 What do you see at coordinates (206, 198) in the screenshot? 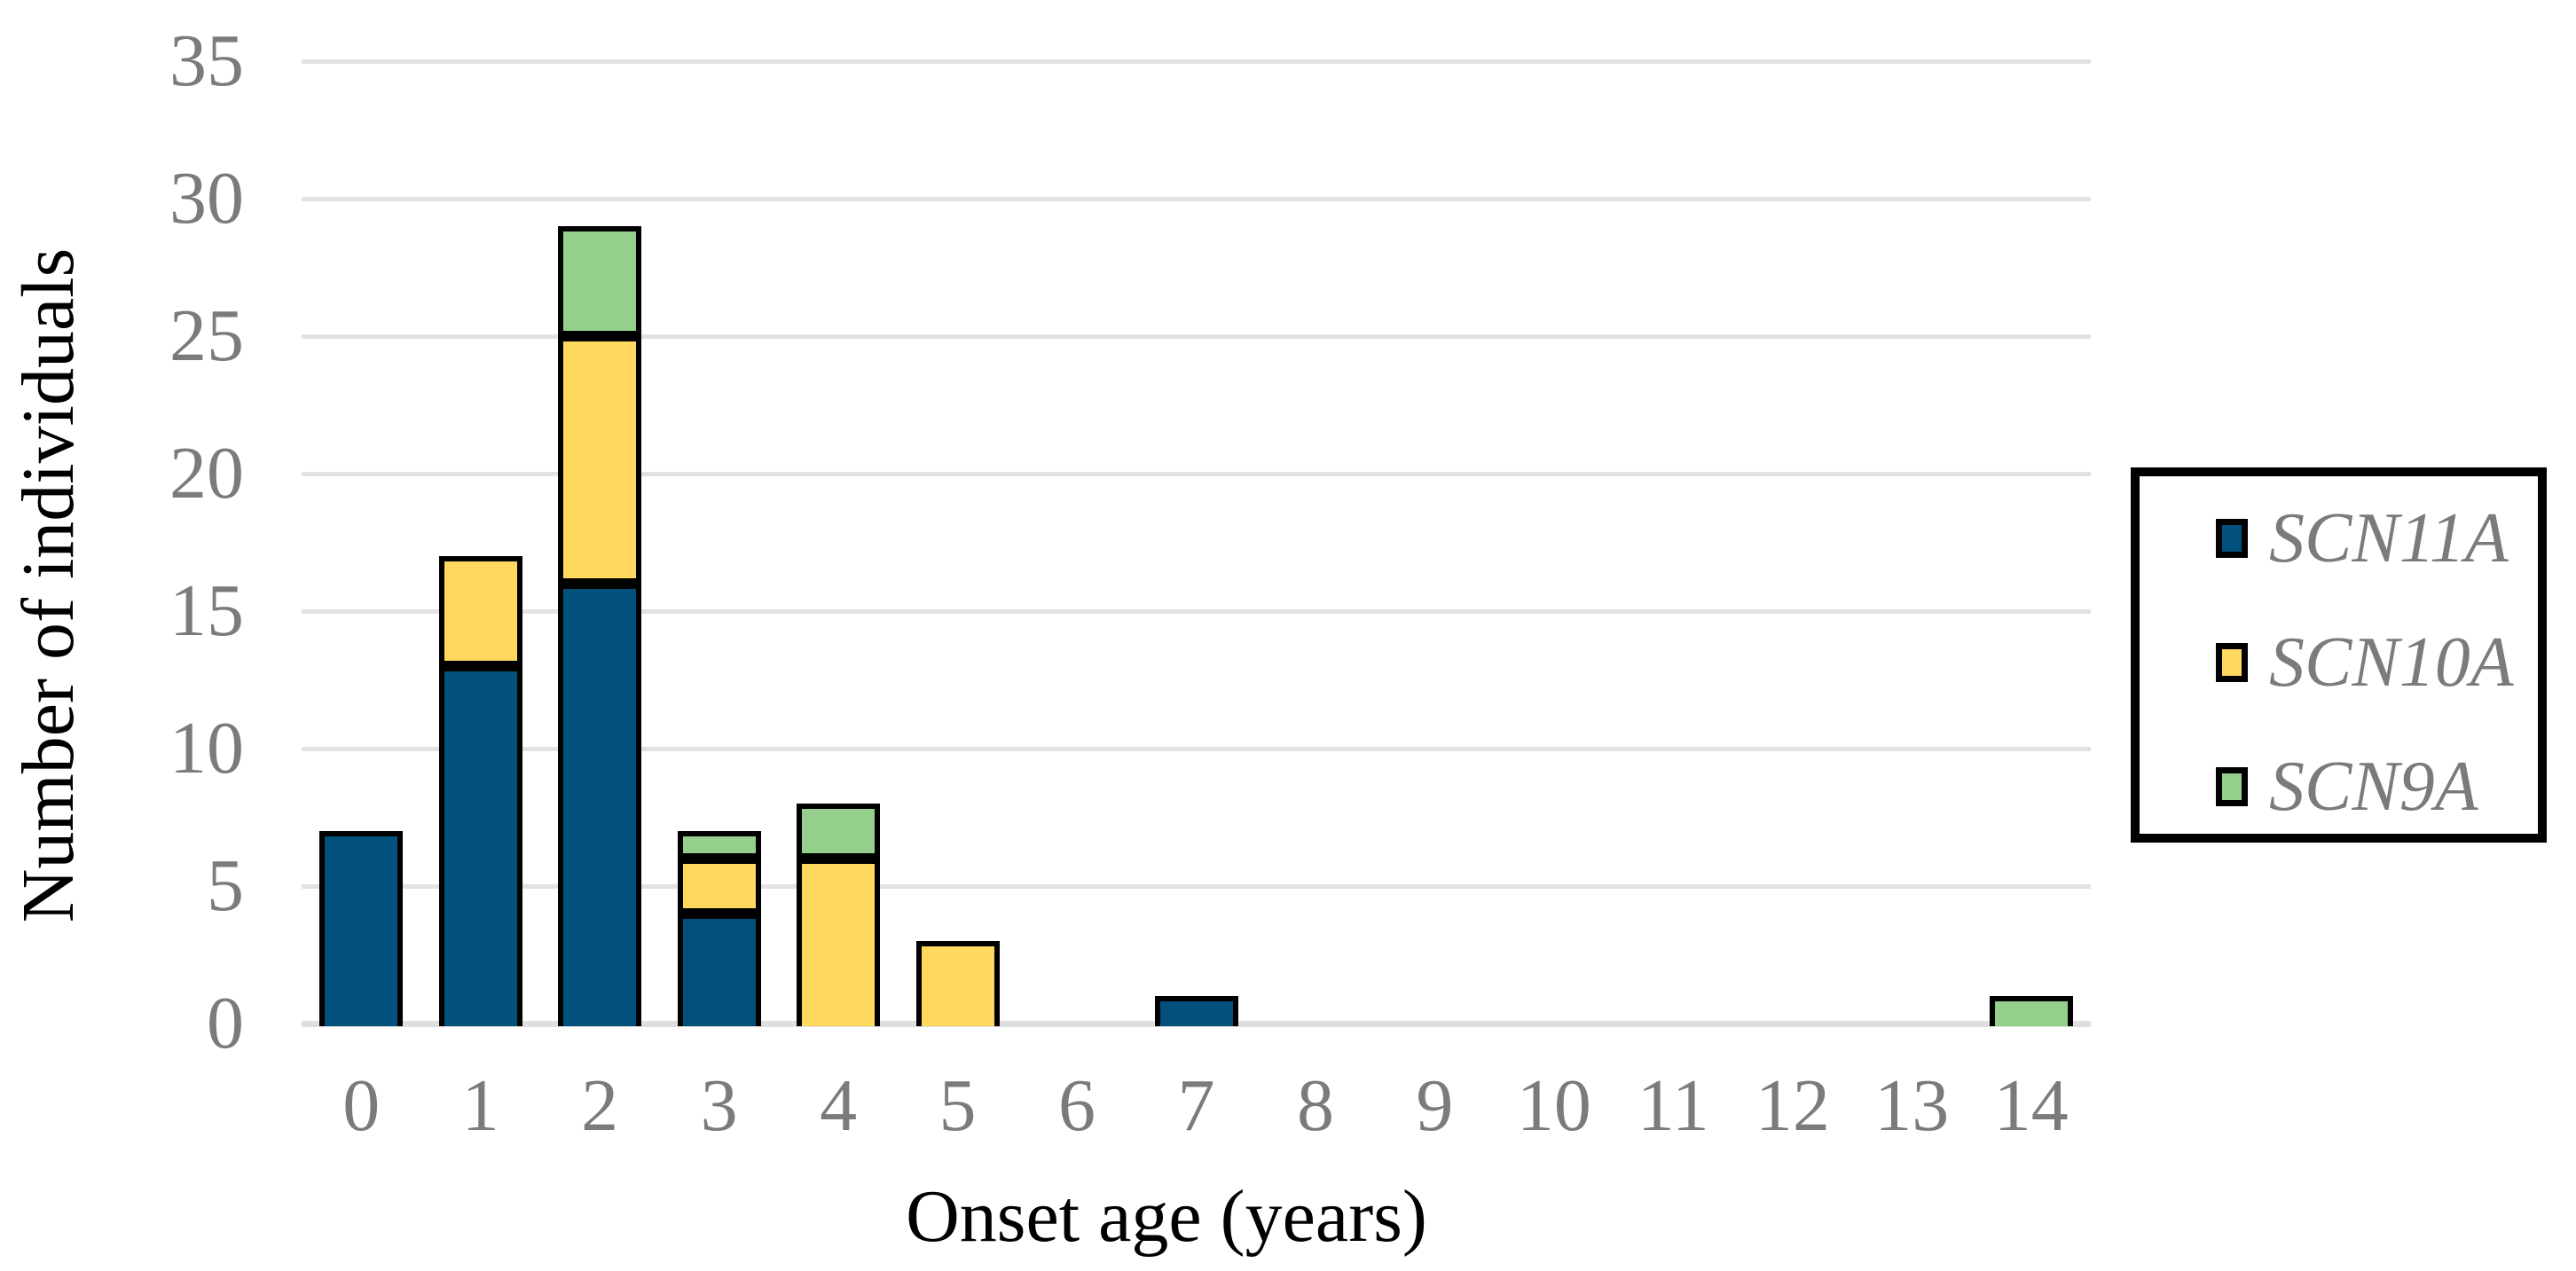
I see `y-tick-label: 30` at bounding box center [206, 198].